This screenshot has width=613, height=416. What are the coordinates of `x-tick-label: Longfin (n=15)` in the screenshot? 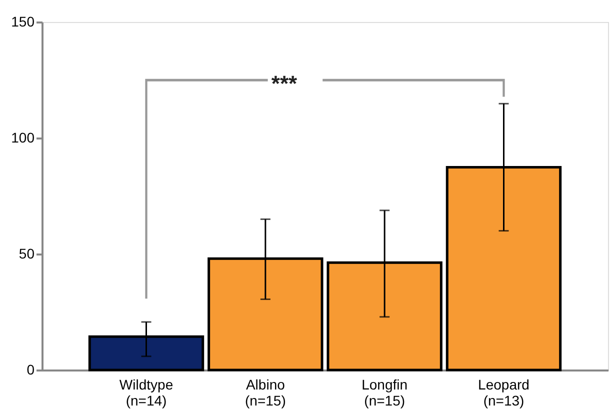 It's located at (385, 392).